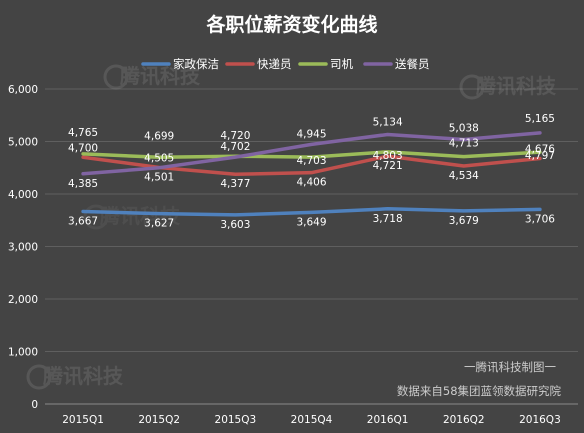 Image resolution: width=584 pixels, height=433 pixels. What do you see at coordinates (235, 136) in the screenshot?
I see `data-label: 4,720` at bounding box center [235, 136].